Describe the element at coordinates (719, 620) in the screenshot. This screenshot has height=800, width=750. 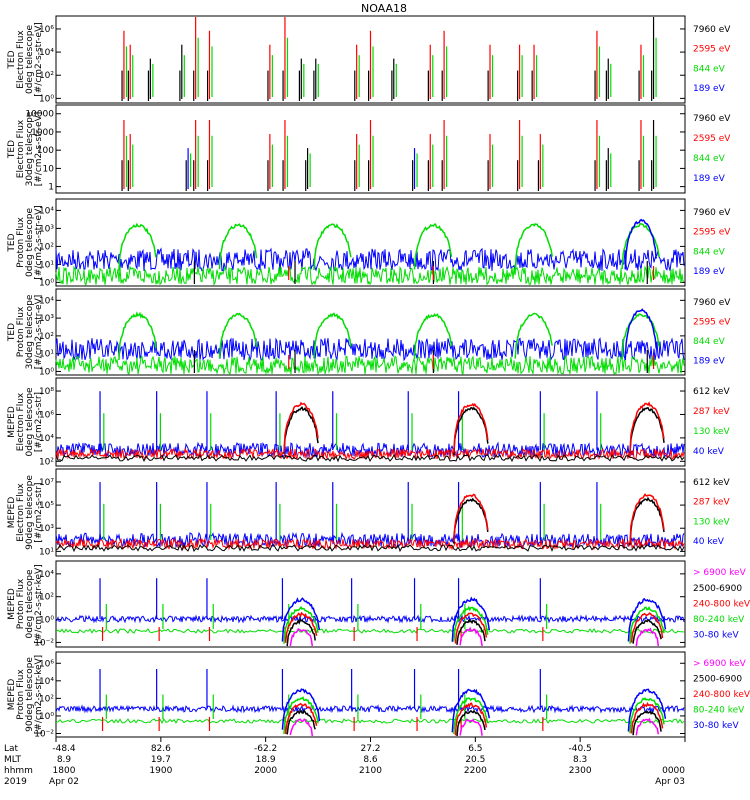
I see `legend-label: 80-240 keV` at that location.